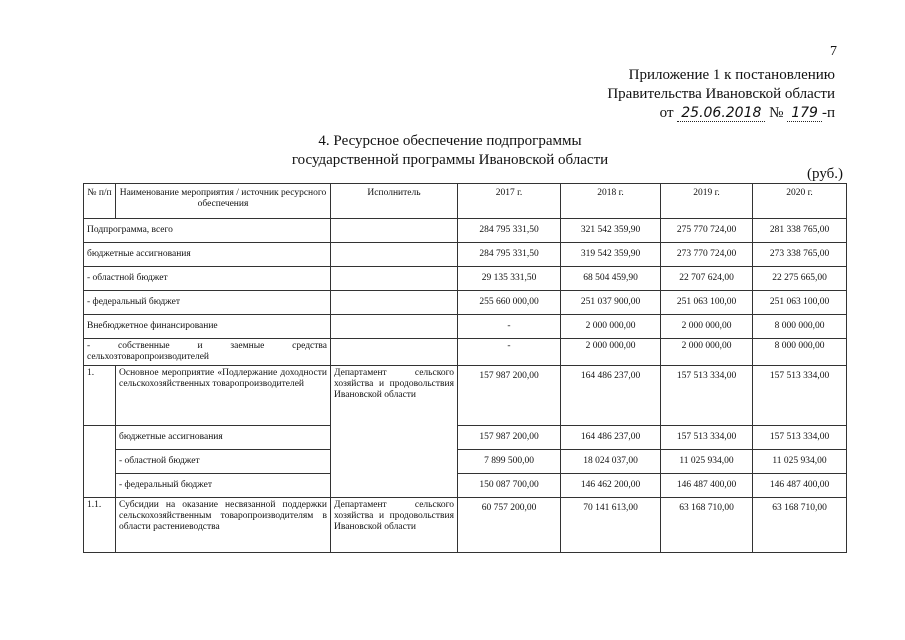 The image size is (905, 640). What do you see at coordinates (706, 254) in the screenshot?
I see `value-cell: 273 770 724,00` at bounding box center [706, 254].